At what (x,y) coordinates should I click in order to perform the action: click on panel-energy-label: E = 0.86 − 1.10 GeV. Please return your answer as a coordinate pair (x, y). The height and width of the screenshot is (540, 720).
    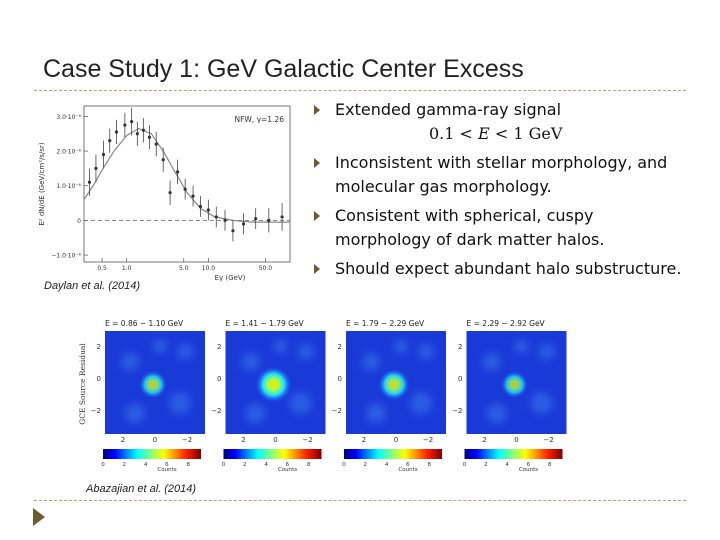
    Looking at the image, I should click on (144, 323).